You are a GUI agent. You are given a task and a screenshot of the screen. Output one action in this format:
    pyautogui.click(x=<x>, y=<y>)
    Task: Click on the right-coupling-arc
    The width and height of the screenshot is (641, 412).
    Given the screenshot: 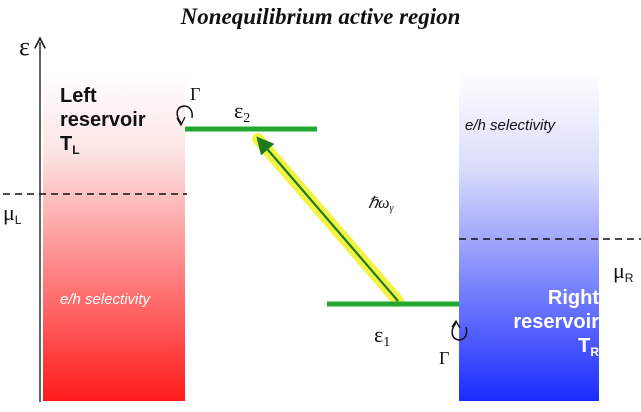 What is the action you would take?
    pyautogui.click(x=459, y=331)
    